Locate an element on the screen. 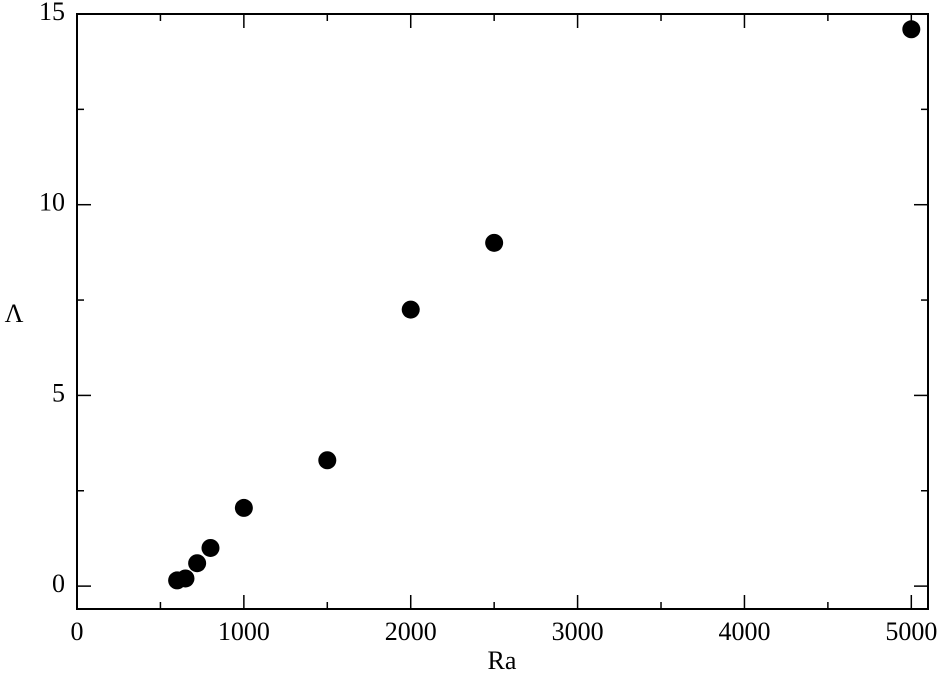 The image size is (947, 678). y-tick-label: 10 is located at coordinates (52, 202).